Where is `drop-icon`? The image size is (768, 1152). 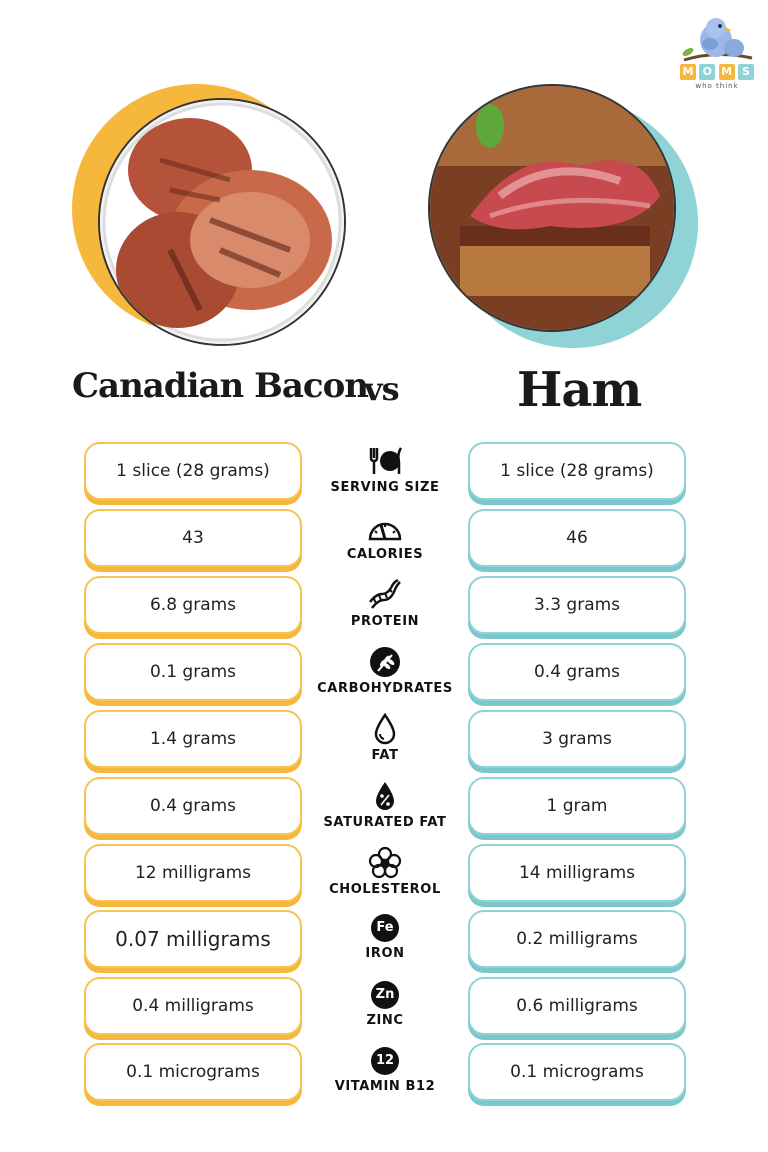 drop-icon is located at coordinates (385, 728).